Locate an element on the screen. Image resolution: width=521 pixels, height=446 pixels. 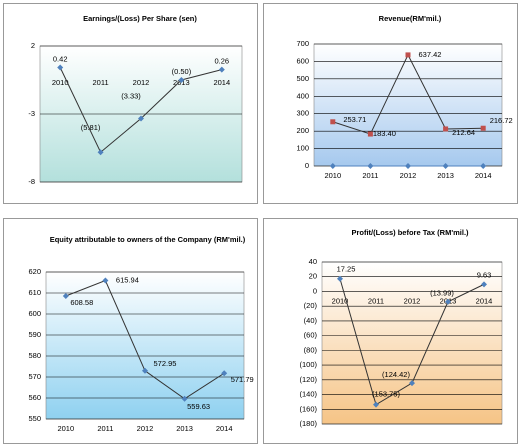
data-label: 615.94 is located at coordinates (127, 280).